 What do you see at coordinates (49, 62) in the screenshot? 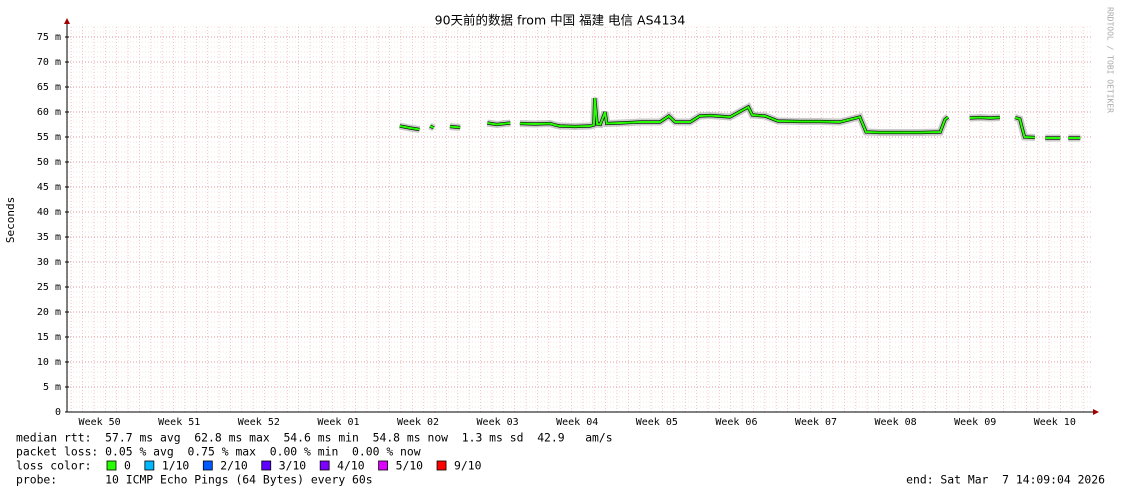
I see `y-tick-label: 70 m` at bounding box center [49, 62].